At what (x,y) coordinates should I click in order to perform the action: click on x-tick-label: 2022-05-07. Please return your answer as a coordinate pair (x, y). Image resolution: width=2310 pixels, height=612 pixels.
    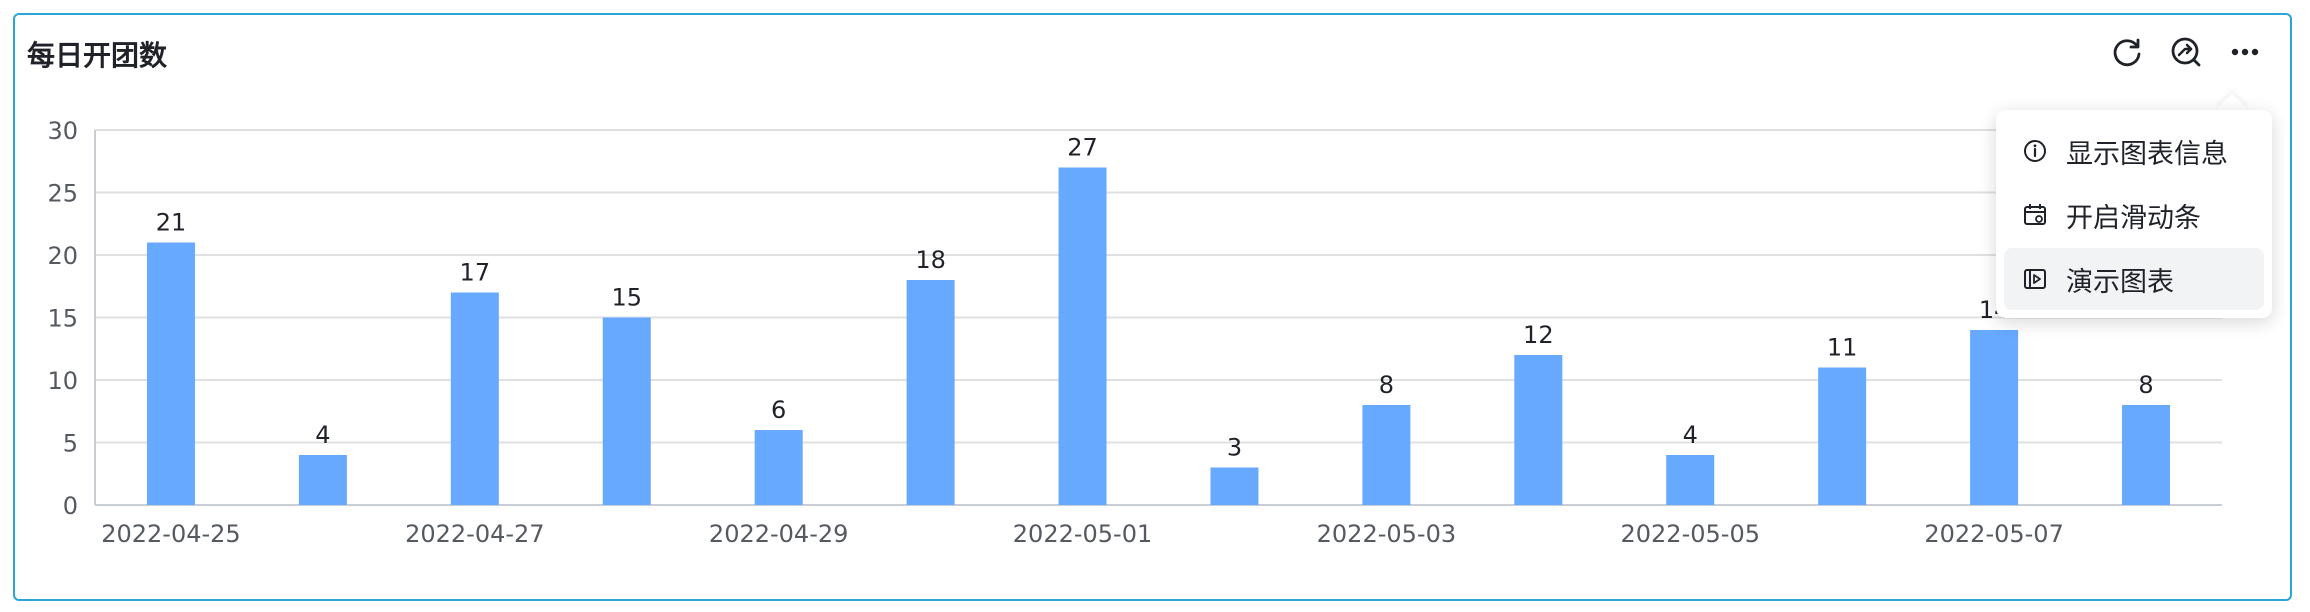
    Looking at the image, I should click on (1993, 534).